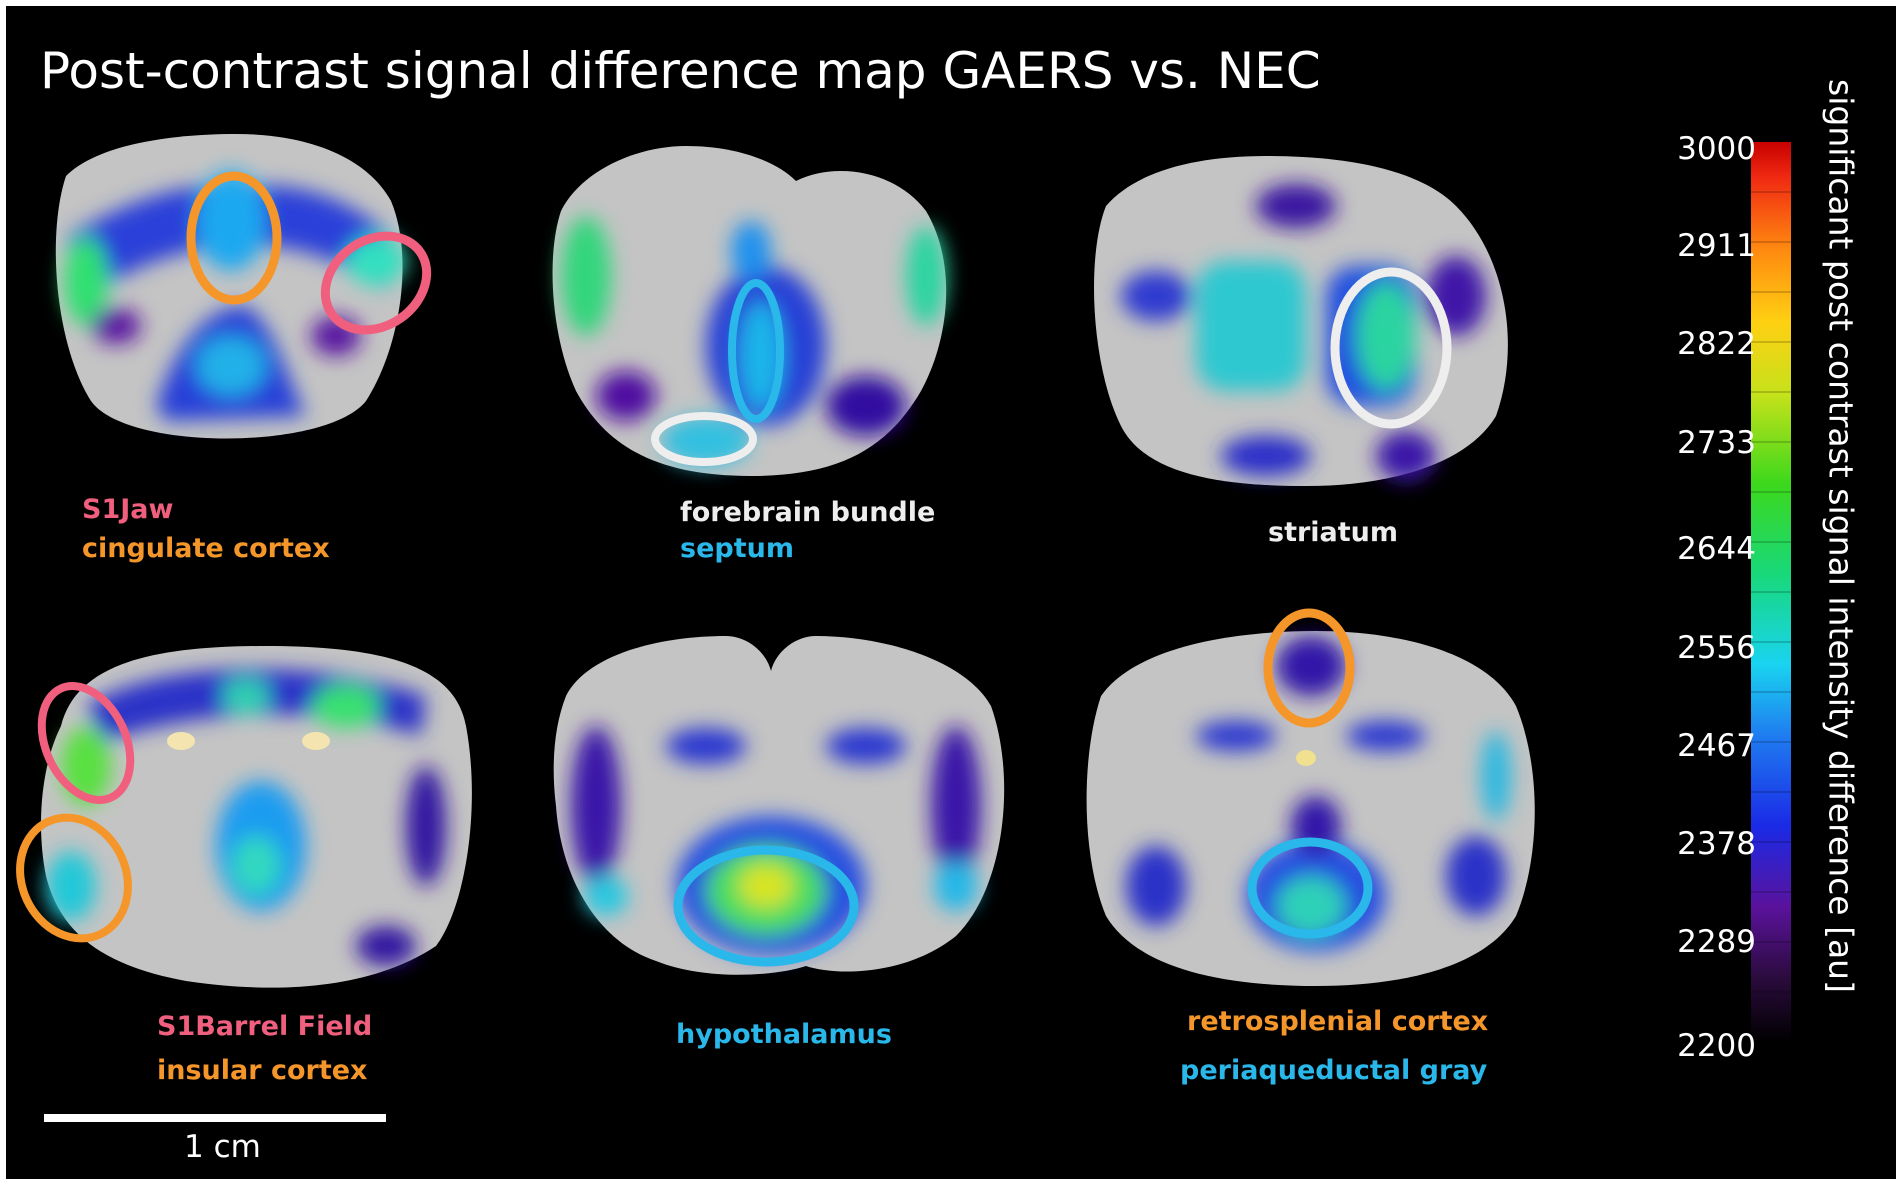 This screenshot has height=1185, width=1902. I want to click on periaqueductal-gray-outline, so click(1310, 888).